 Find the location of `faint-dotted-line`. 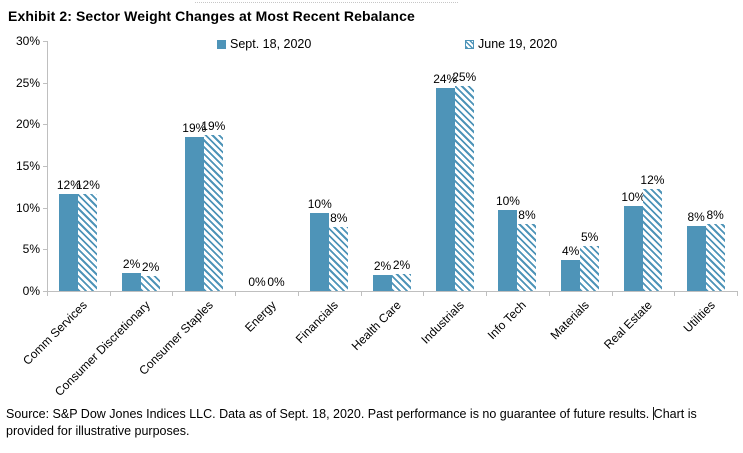

faint-dotted-line is located at coordinates (326, 2).